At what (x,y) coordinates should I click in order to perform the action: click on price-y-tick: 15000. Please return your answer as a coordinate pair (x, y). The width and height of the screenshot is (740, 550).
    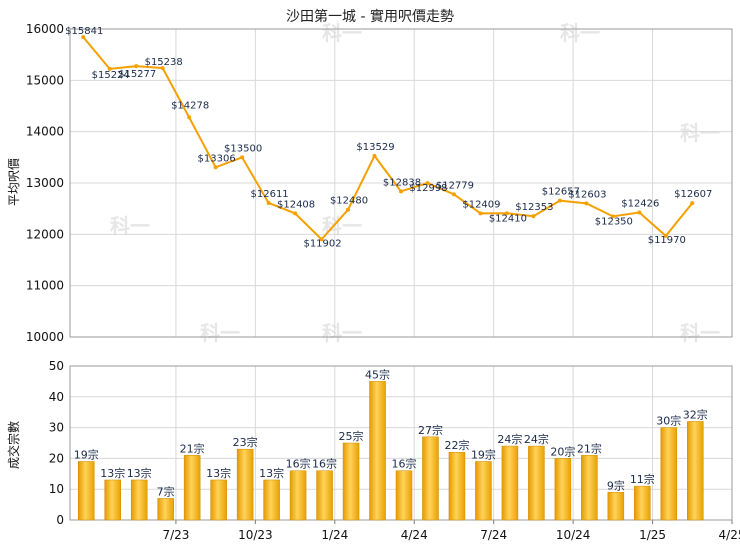
    Looking at the image, I should click on (45, 80).